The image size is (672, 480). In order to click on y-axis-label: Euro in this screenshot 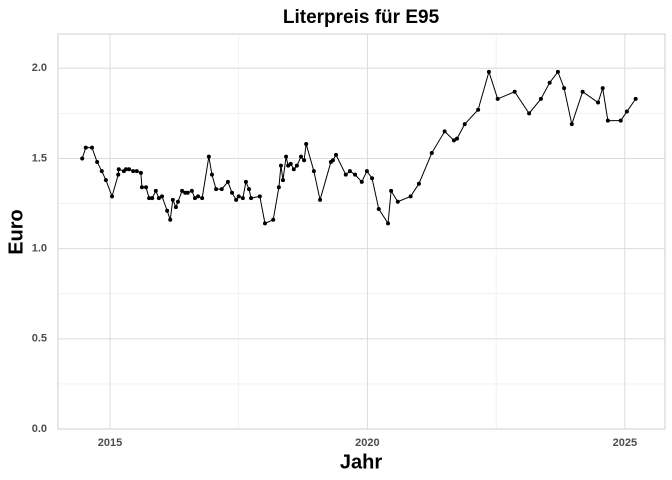, I will do `click(16, 232)`.